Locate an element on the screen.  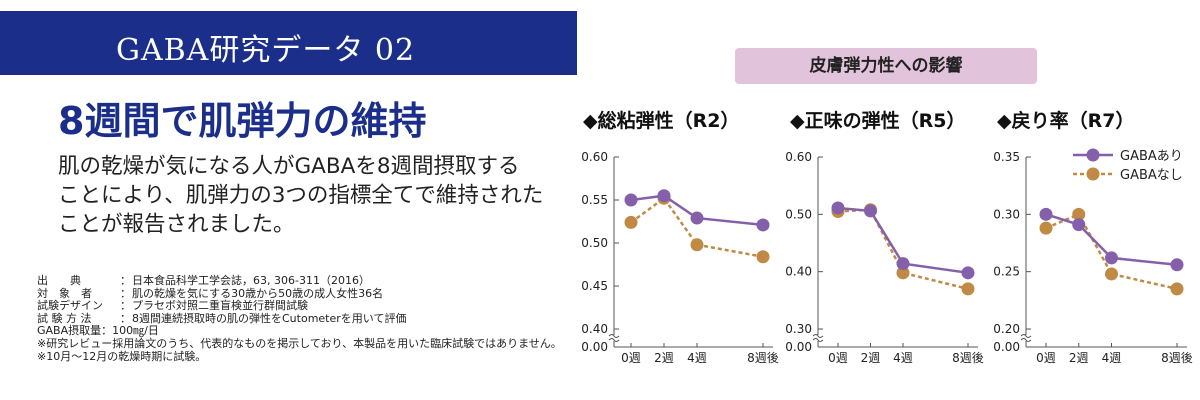
section-title: 皮膚弾力性への影響 is located at coordinates (886, 66).